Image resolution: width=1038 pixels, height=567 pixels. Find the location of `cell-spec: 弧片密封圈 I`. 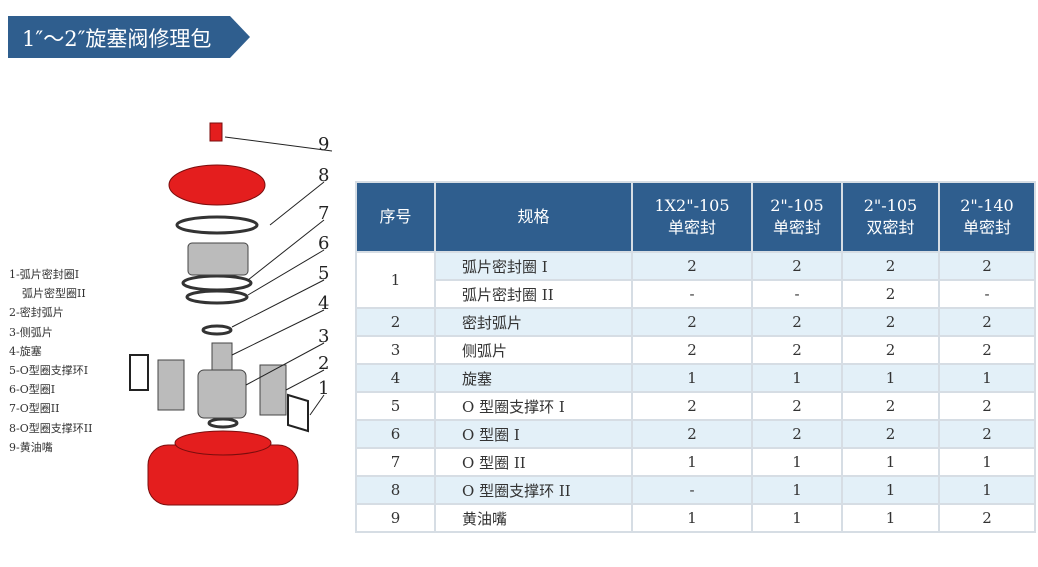

cell-spec: 弧片密封圈 I is located at coordinates (533, 266).